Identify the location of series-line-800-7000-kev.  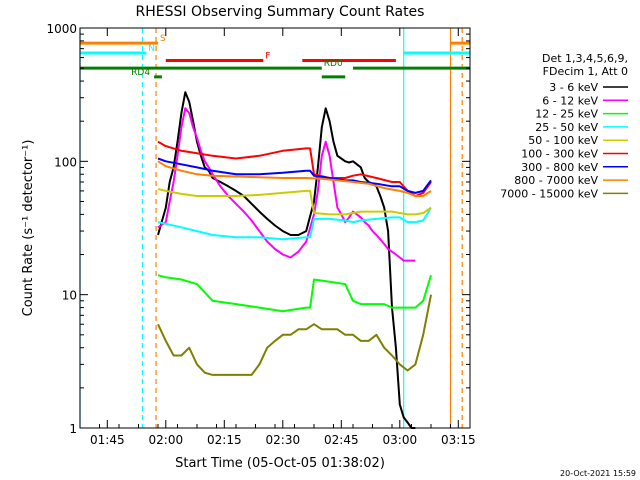
(294, 178).